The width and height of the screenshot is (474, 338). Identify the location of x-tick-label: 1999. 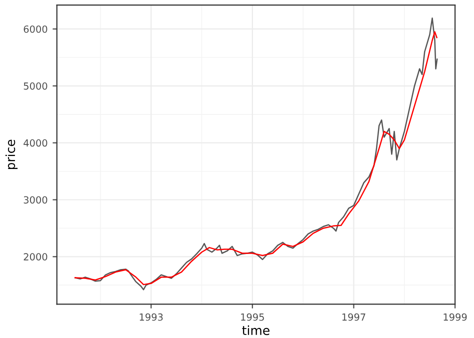
(455, 317).